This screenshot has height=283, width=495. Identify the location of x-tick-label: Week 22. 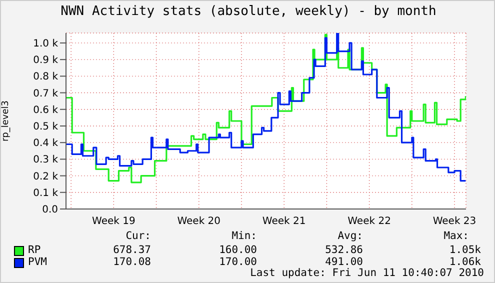
(369, 222).